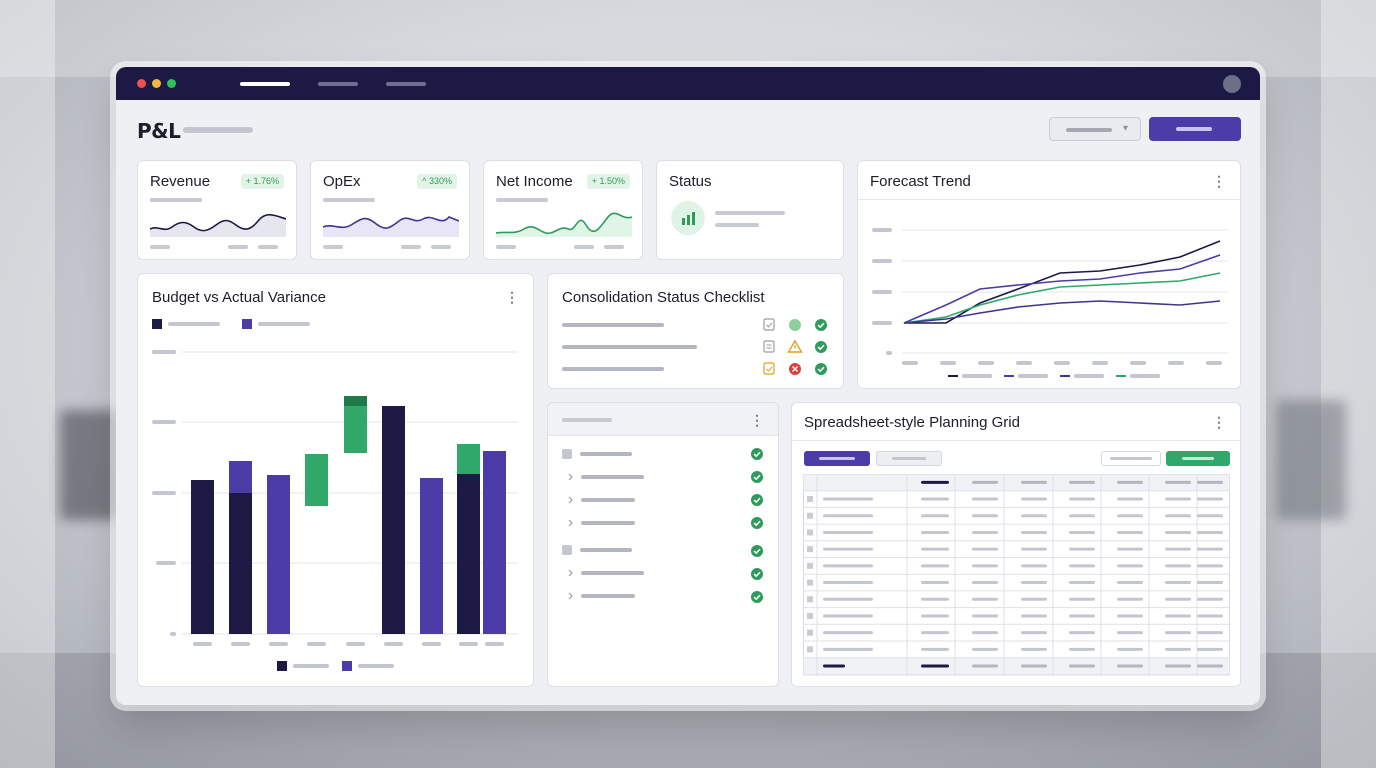 This screenshot has width=1376, height=768. Describe the element at coordinates (795, 346) in the screenshot. I see `warning-icon` at that location.